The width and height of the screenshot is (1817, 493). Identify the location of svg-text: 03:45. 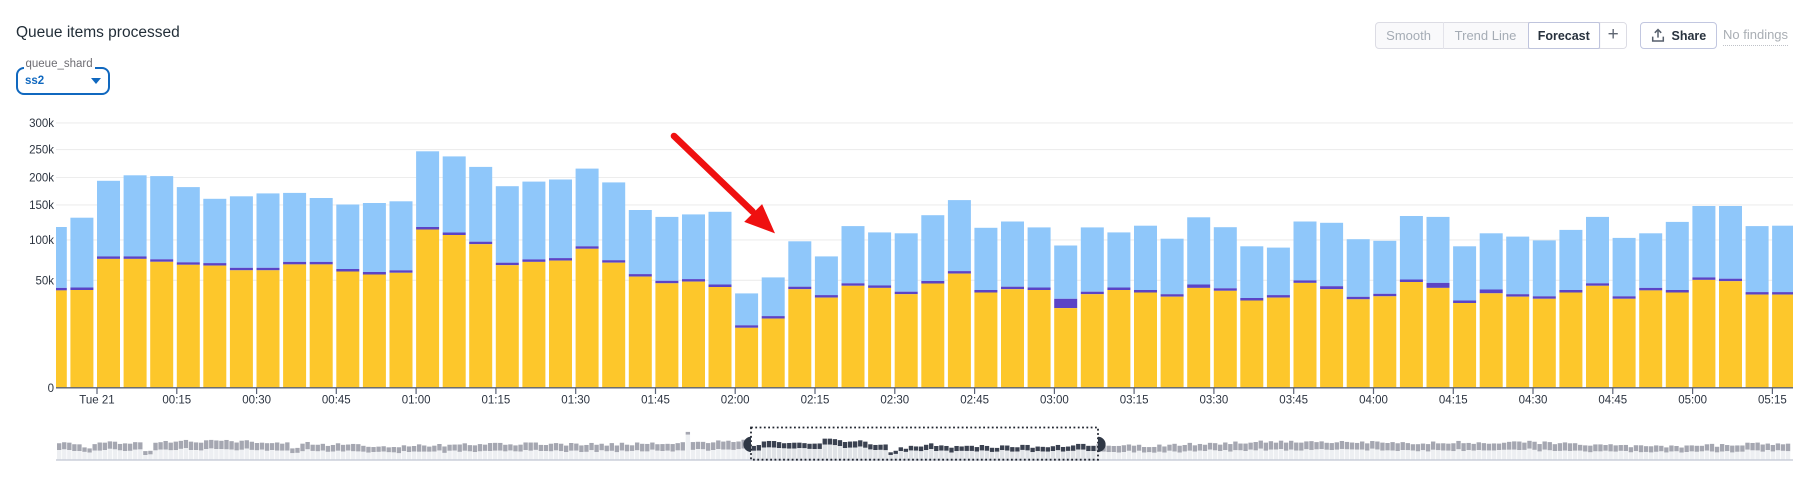
(1293, 401).